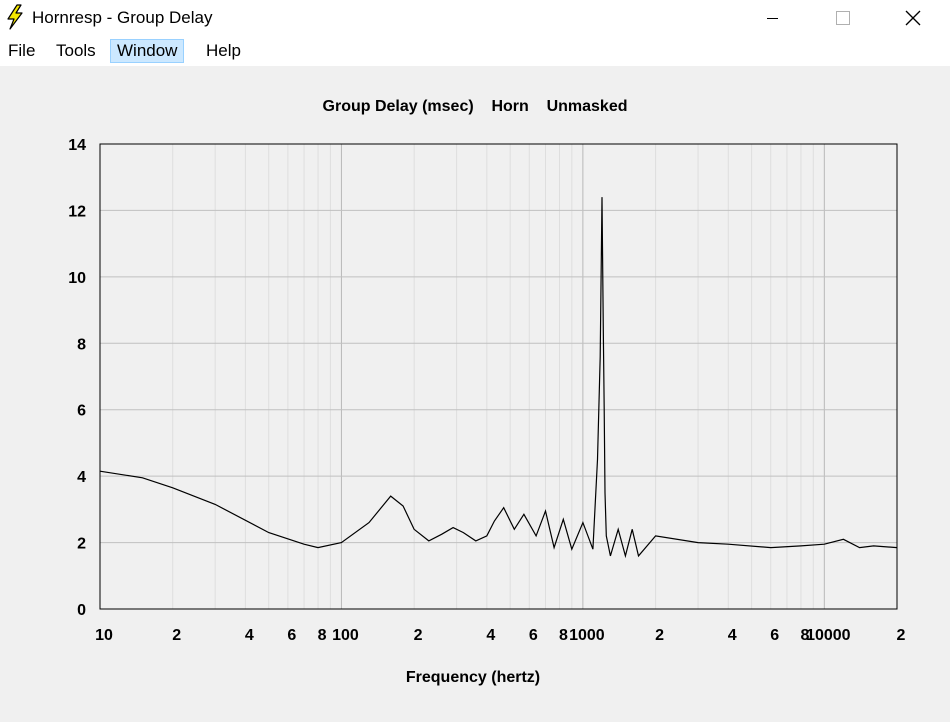  Describe the element at coordinates (223, 50) in the screenshot. I see `menu-help: Help` at that location.